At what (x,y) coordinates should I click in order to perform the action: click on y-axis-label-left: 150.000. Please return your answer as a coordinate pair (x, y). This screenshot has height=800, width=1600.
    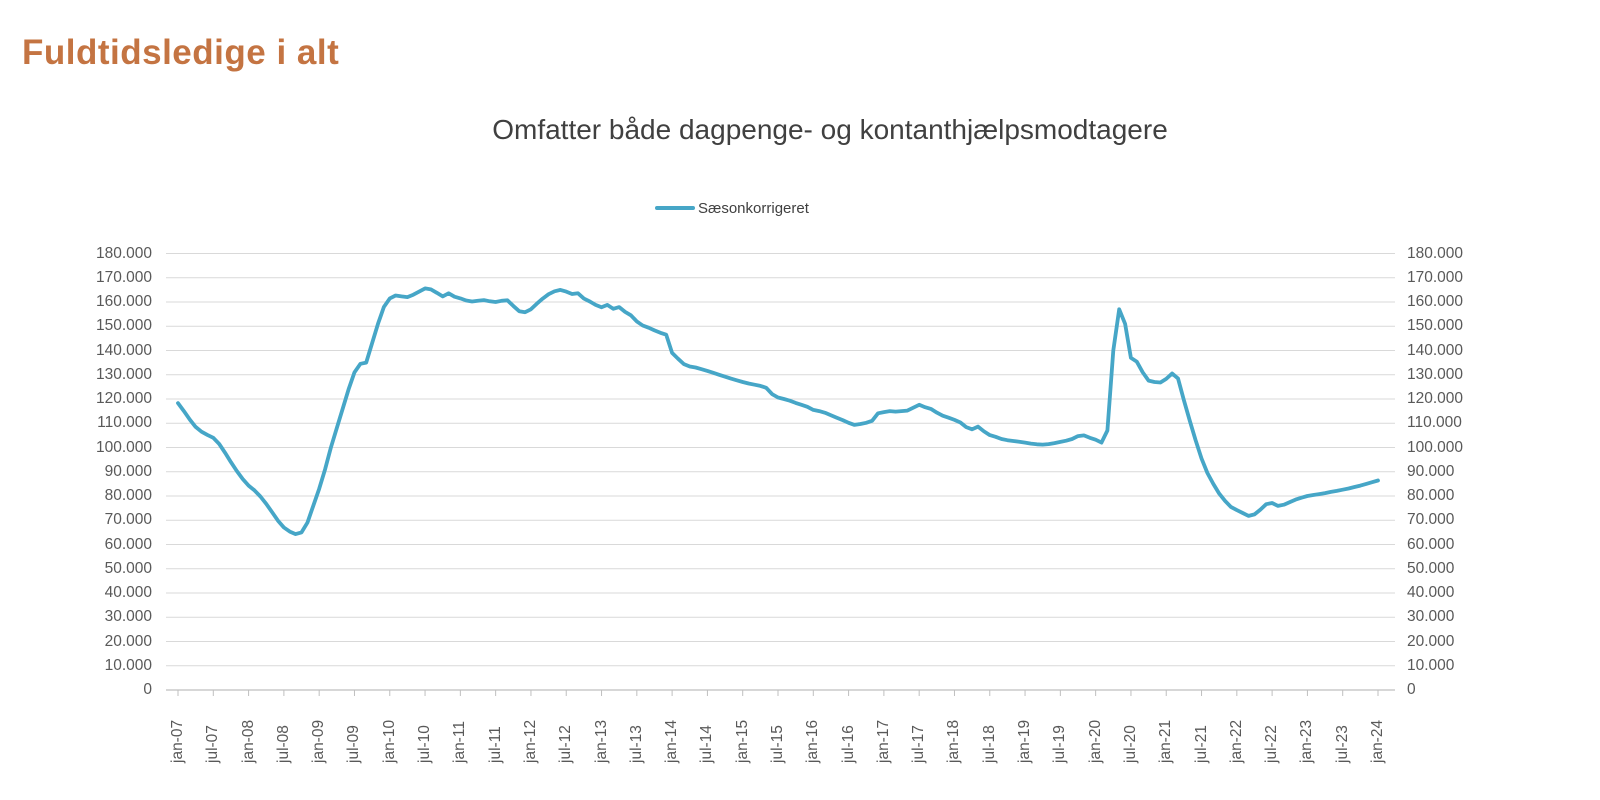
    Looking at the image, I should click on (123, 326).